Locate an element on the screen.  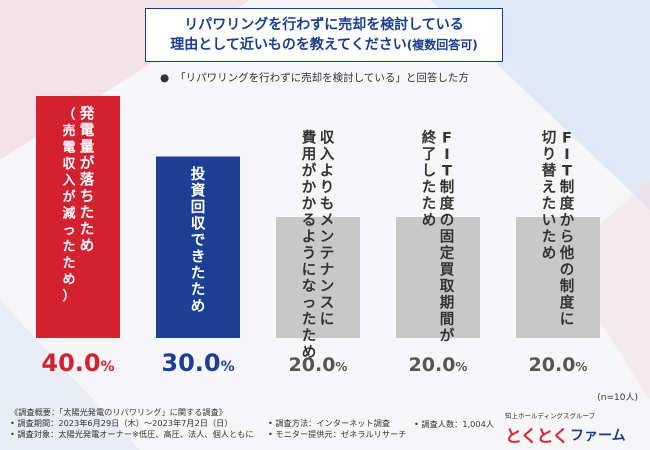
bar-4-label-char: T is located at coordinates (447, 171).